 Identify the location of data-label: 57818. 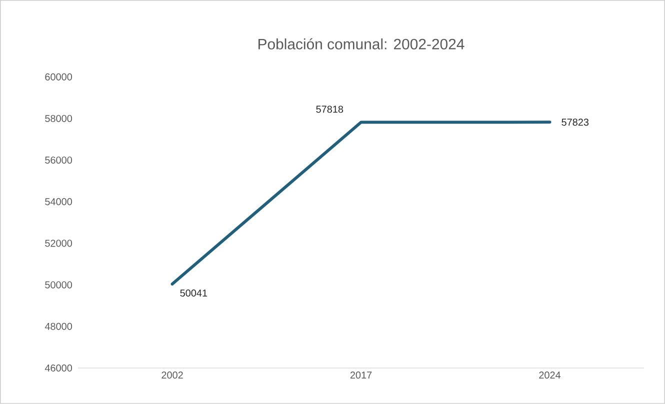
(330, 109).